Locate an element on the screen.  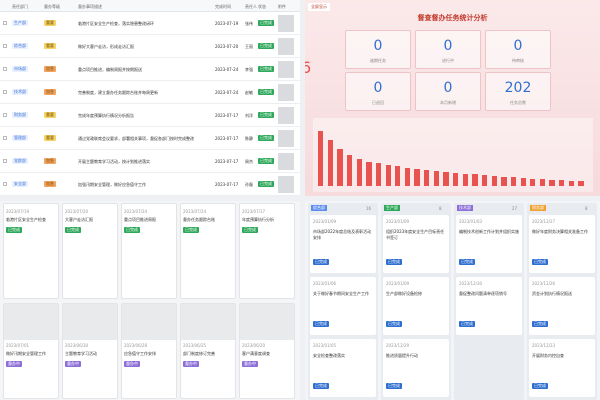
card-date: 2023/01/09 is located at coordinates (325, 221).